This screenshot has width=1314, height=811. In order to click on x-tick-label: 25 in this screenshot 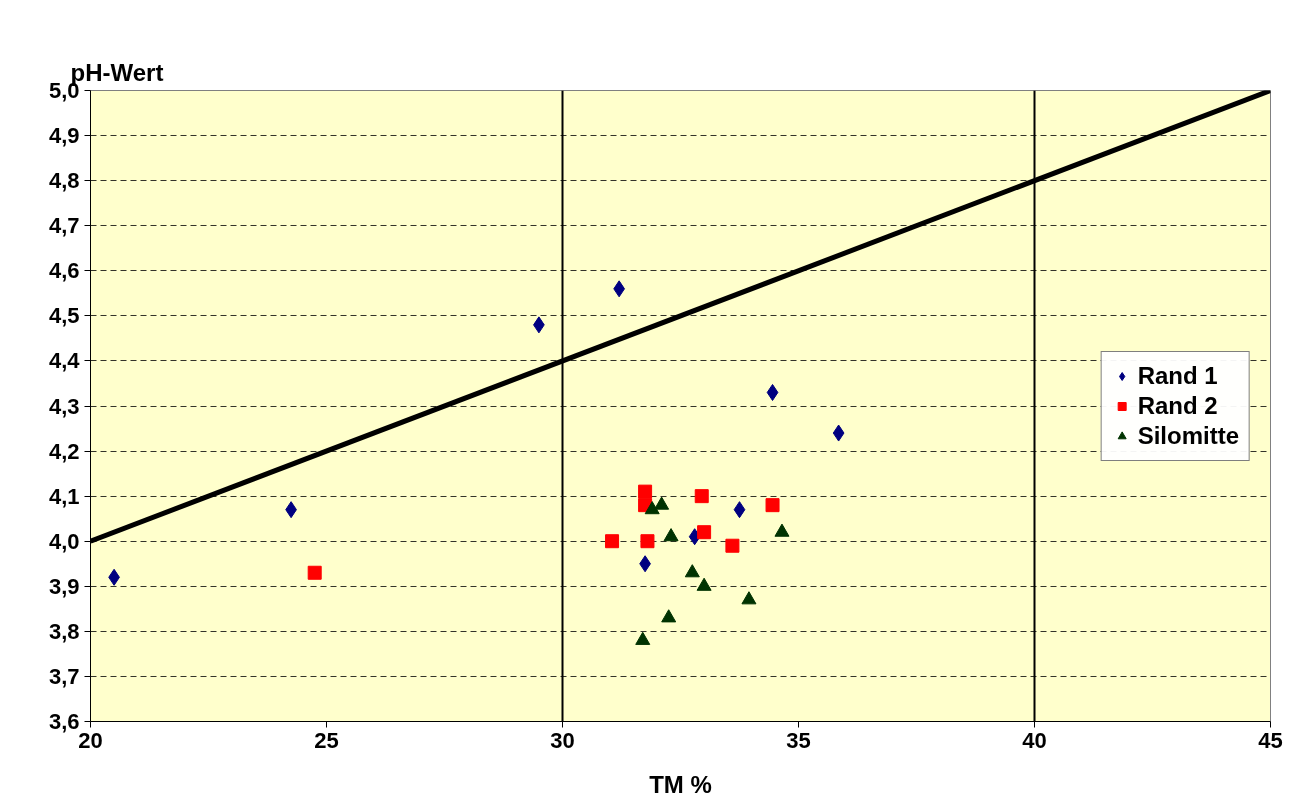, I will do `click(326, 740)`.